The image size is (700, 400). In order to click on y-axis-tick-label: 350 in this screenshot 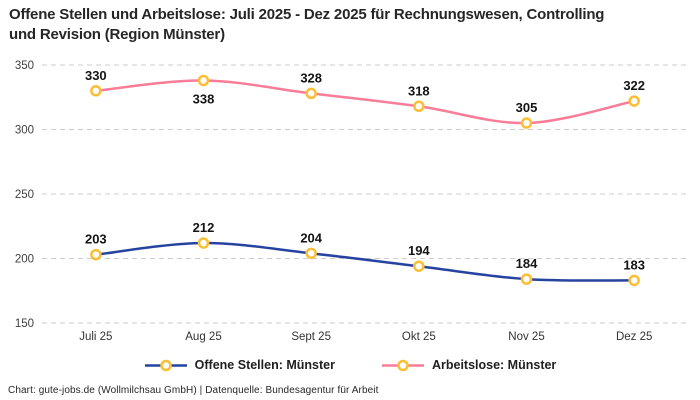, I will do `click(24, 66)`.